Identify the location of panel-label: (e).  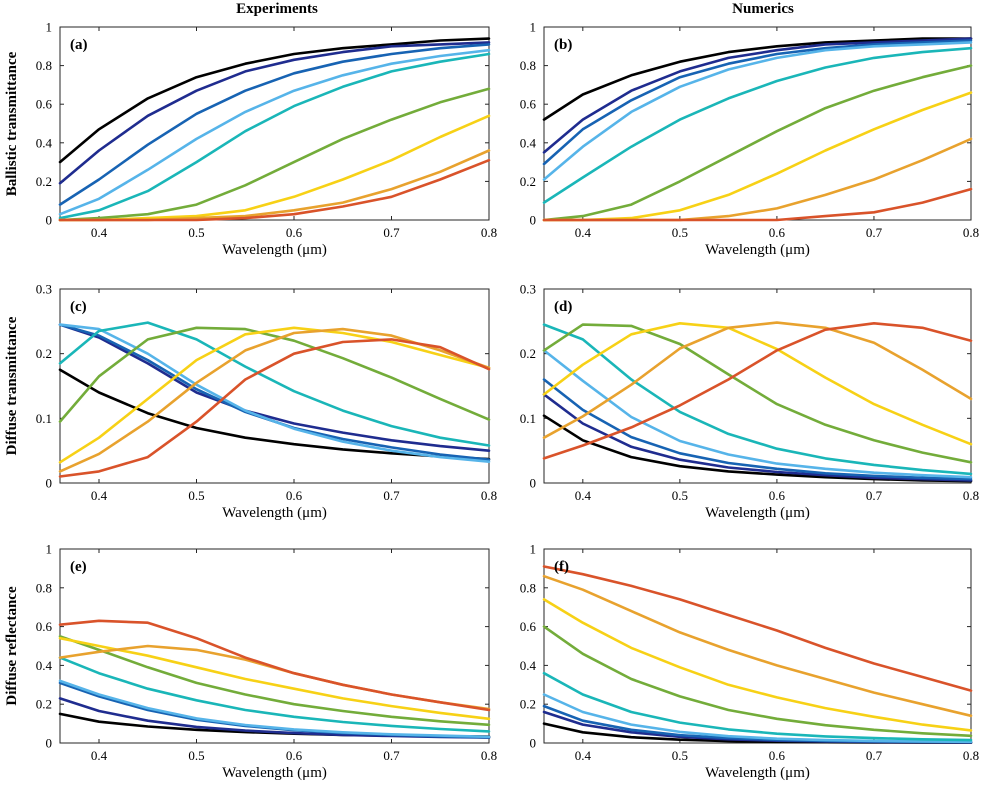
(78, 567).